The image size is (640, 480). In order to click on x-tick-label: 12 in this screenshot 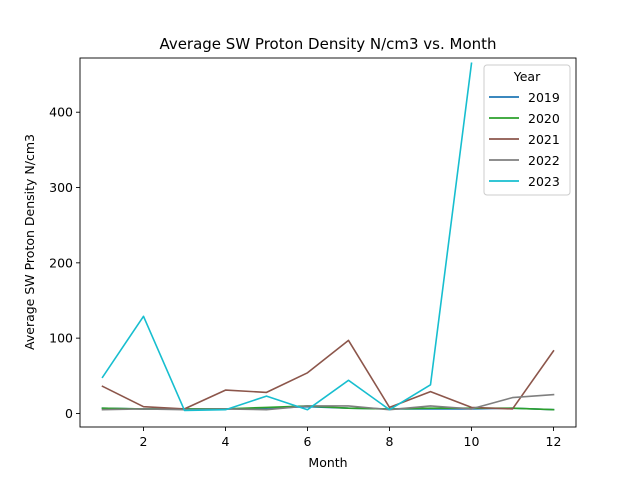, I will do `click(554, 441)`.